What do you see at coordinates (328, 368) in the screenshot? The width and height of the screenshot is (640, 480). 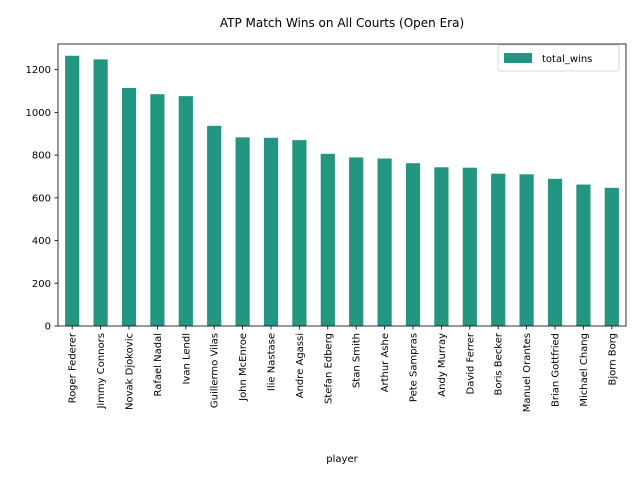 I see `x-tick-label: Stefan Edberg` at bounding box center [328, 368].